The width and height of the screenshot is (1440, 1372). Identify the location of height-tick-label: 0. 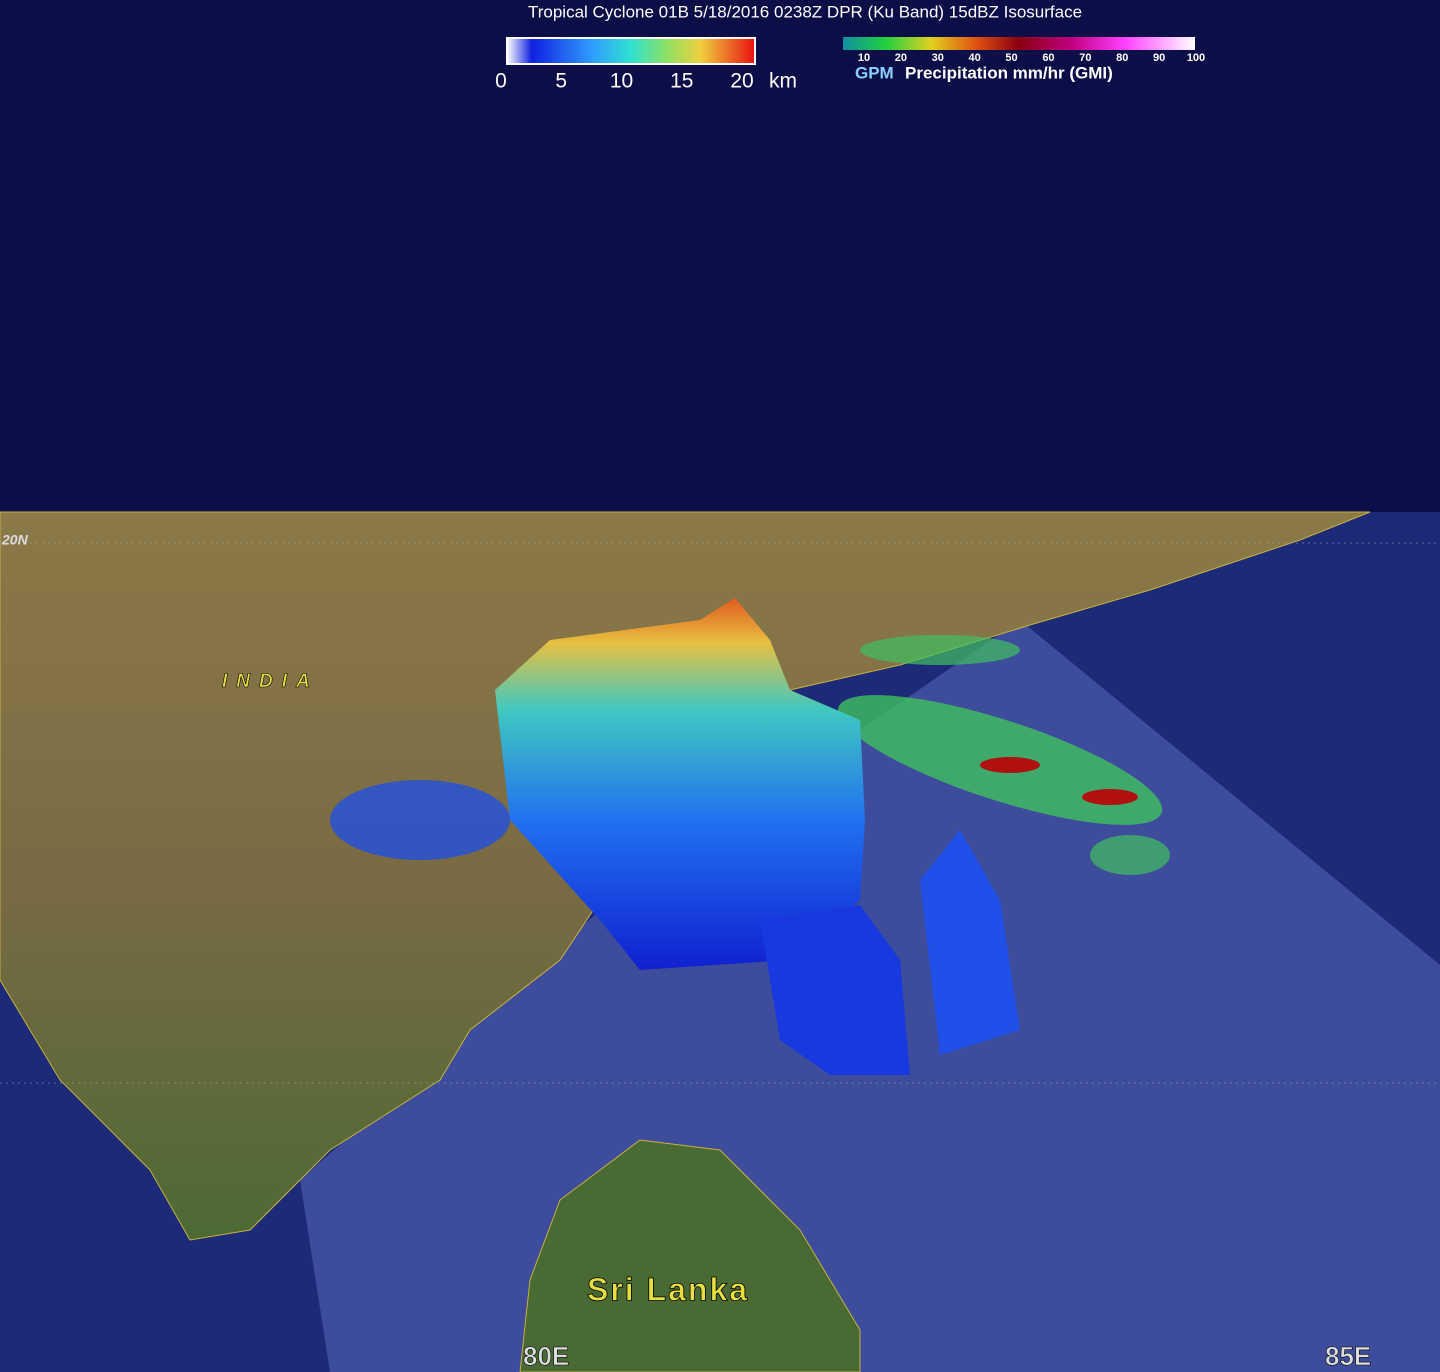
(501, 81).